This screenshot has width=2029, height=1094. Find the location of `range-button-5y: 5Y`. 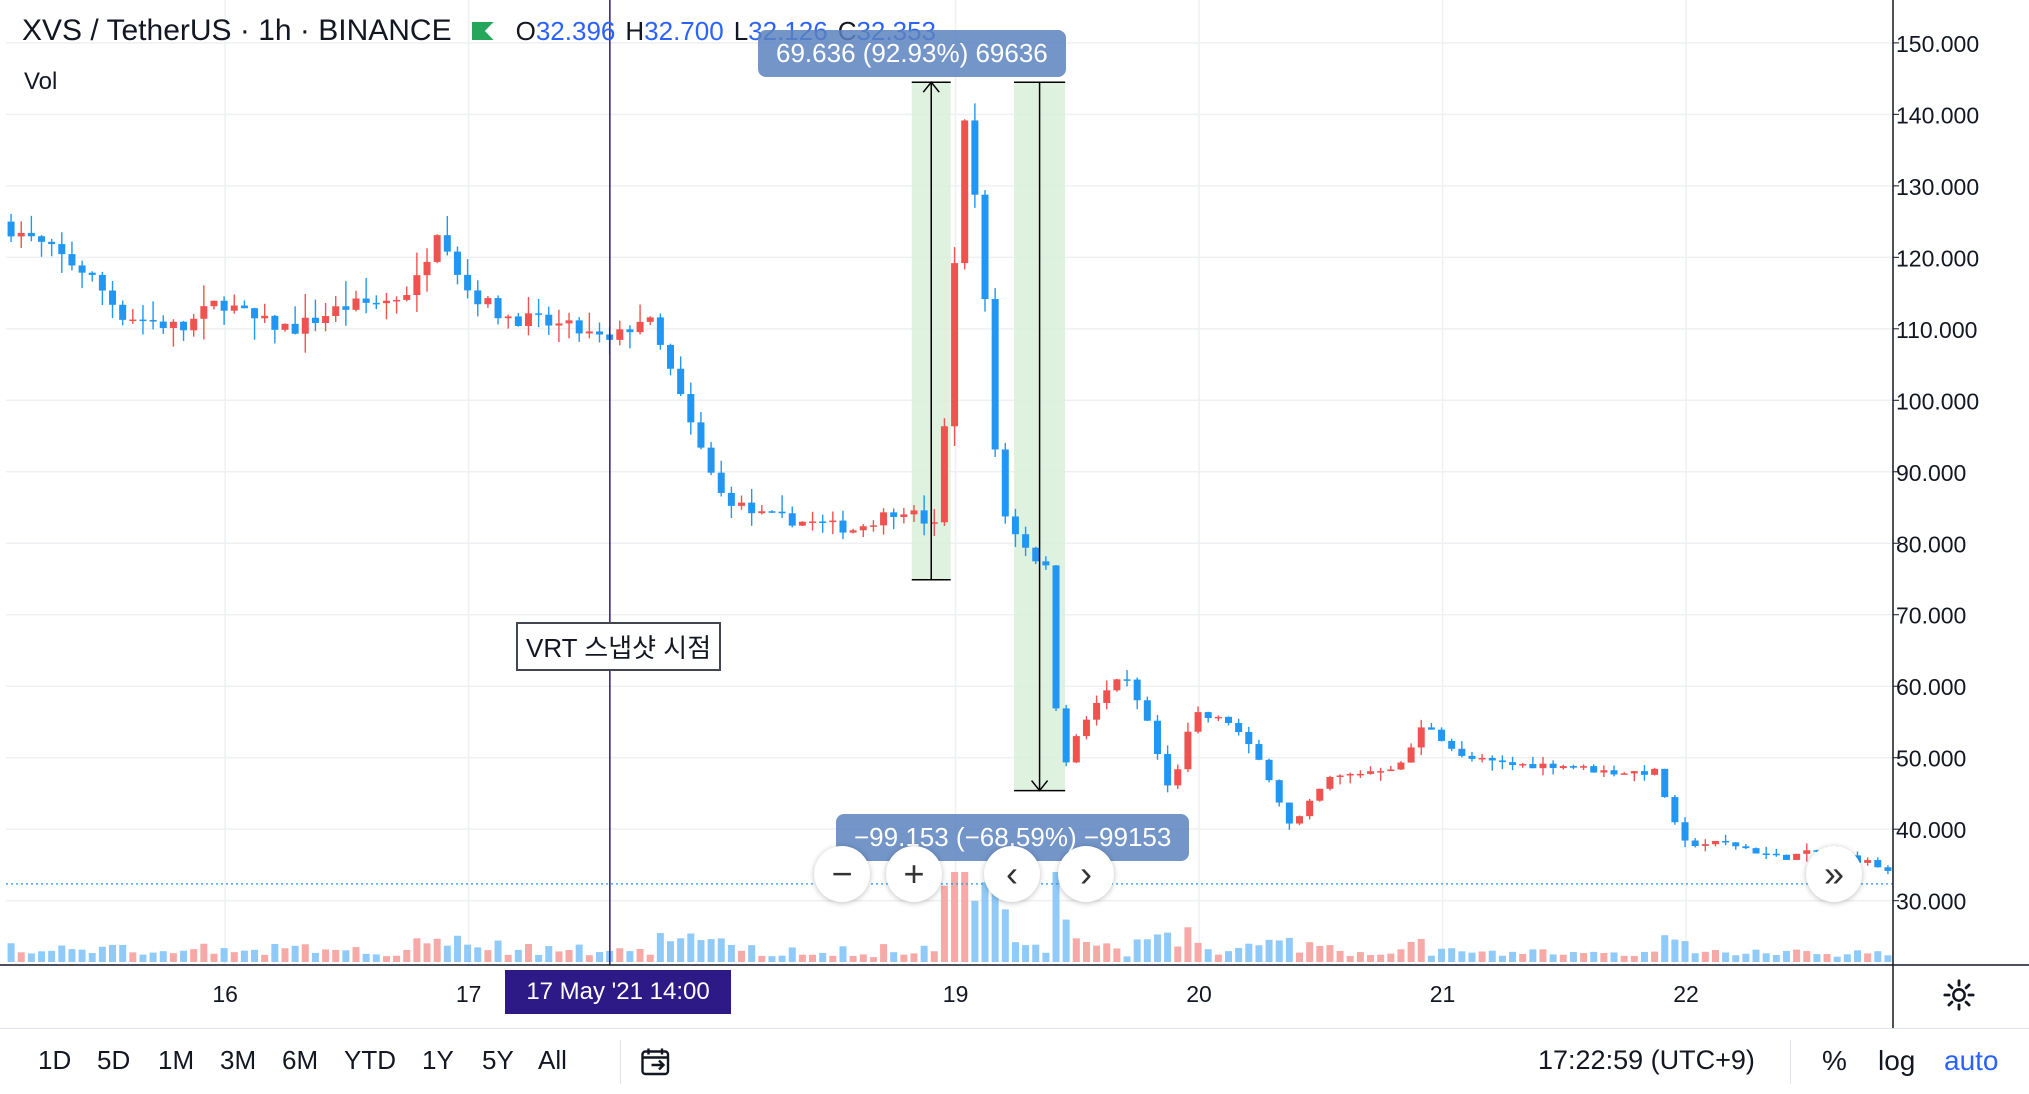

range-button-5y: 5Y is located at coordinates (498, 1060).